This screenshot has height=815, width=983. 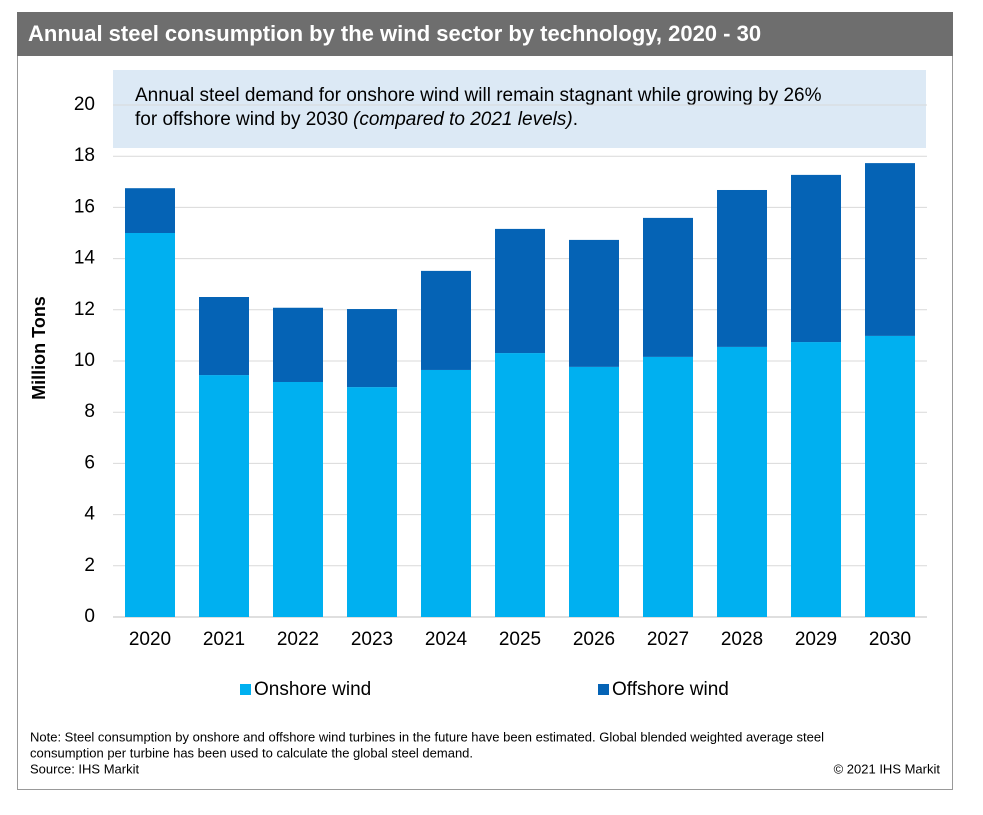 What do you see at coordinates (84, 155) in the screenshot?
I see `y-tick-label: 18` at bounding box center [84, 155].